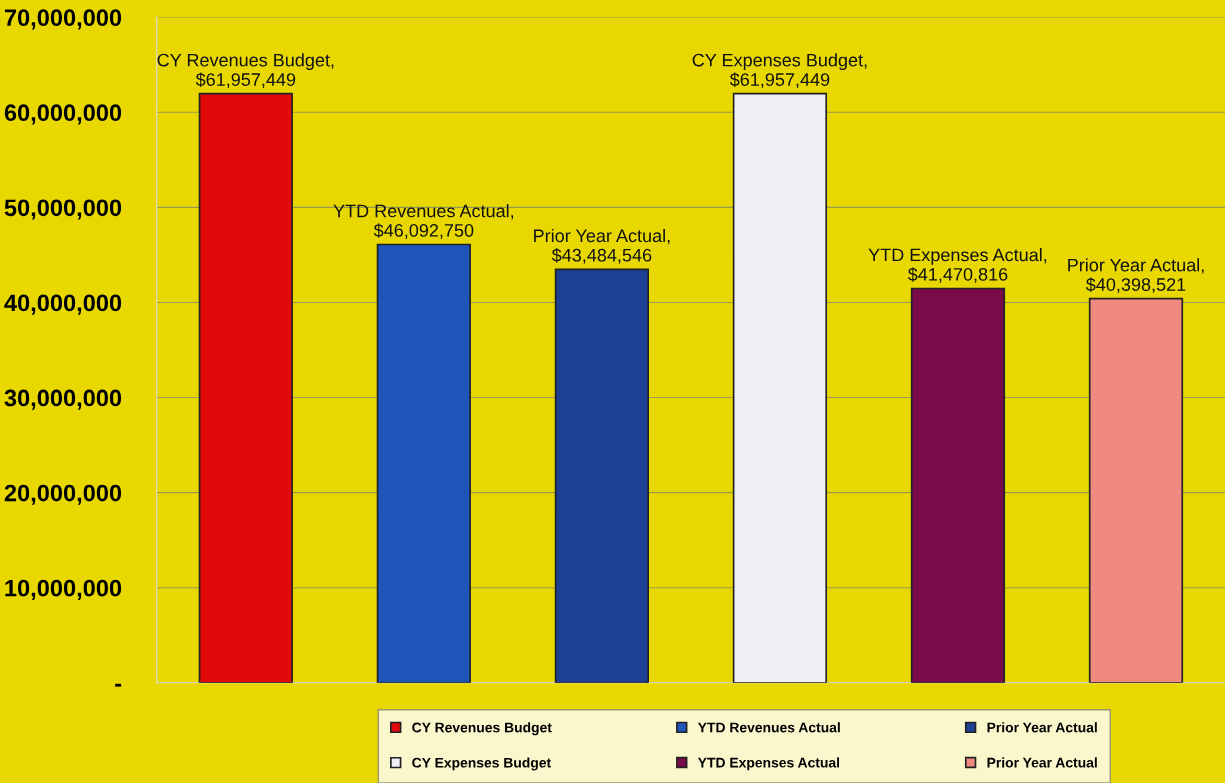 This screenshot has width=1225, height=783. What do you see at coordinates (957, 265) in the screenshot?
I see `data-label: YTD Expenses Actual, $41,470,816` at bounding box center [957, 265].